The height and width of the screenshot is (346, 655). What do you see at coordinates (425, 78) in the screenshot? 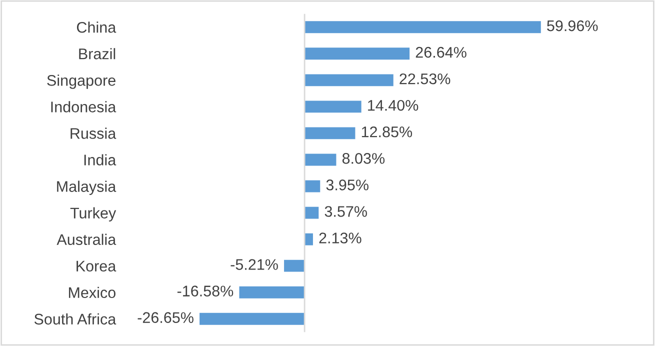
I see `data-label: 22.53%` at bounding box center [425, 78].